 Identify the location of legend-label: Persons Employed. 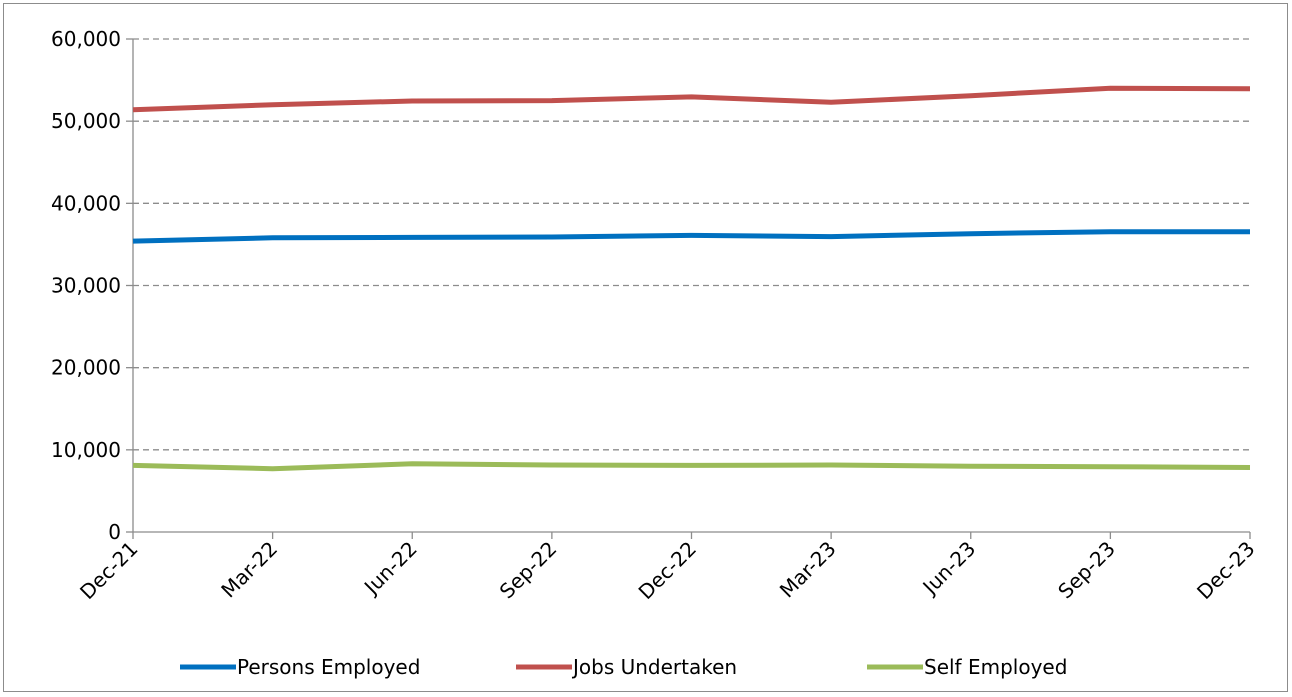
(328, 667).